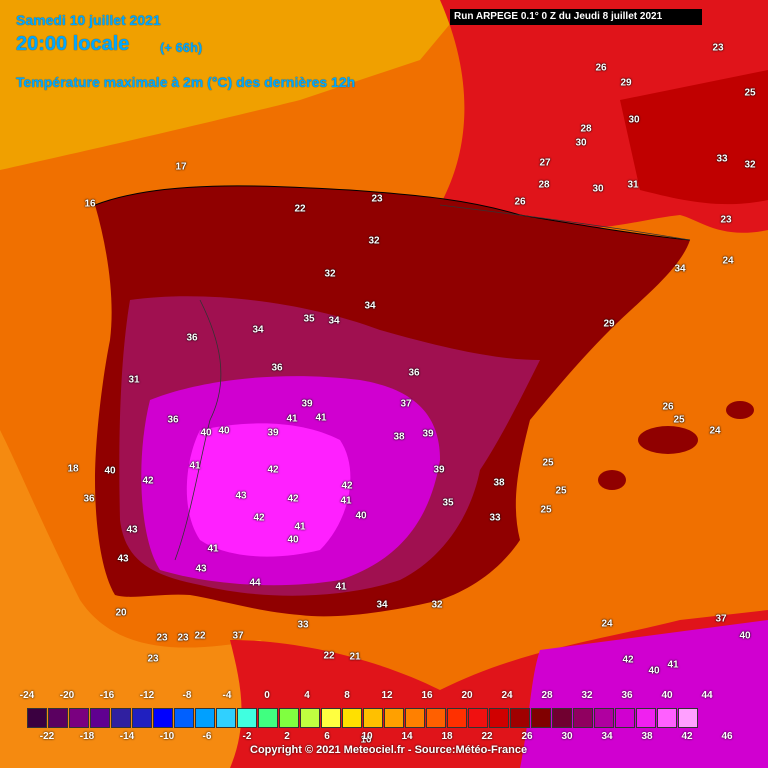 This screenshot has height=768, width=768. Describe the element at coordinates (487, 736) in the screenshot. I see `legend-tick-bottom: 22` at that location.